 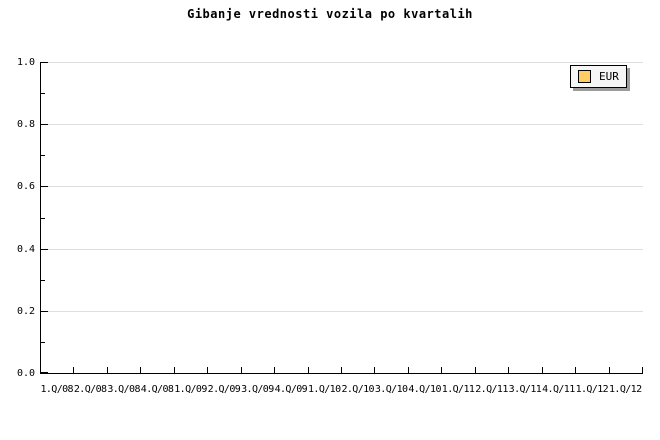 What do you see at coordinates (257, 389) in the screenshot?
I see `x-axis-label: 3.Q/09` at bounding box center [257, 389].